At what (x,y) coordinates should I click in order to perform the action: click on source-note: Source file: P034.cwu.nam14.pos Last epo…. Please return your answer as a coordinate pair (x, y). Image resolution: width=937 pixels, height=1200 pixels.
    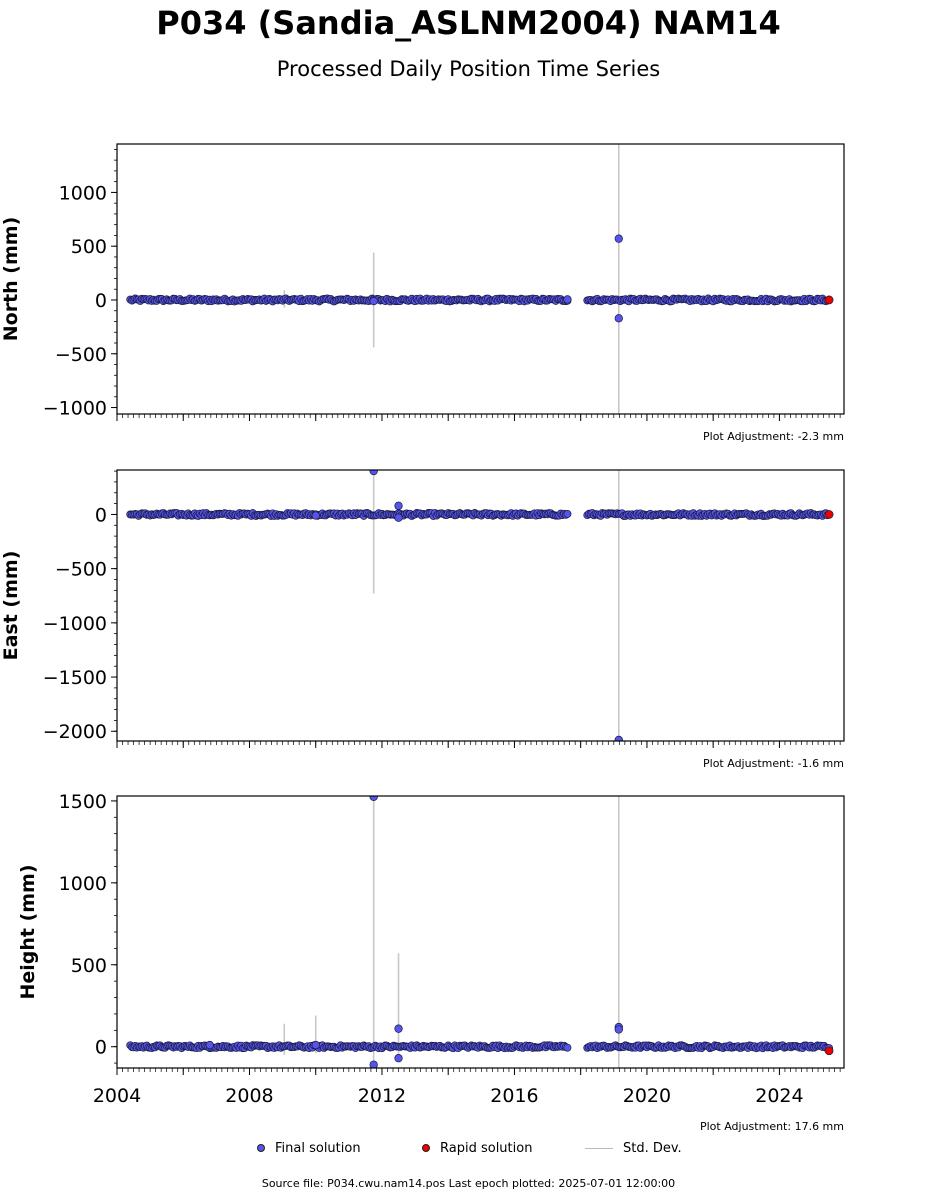
    Looking at the image, I should click on (468, 1183).